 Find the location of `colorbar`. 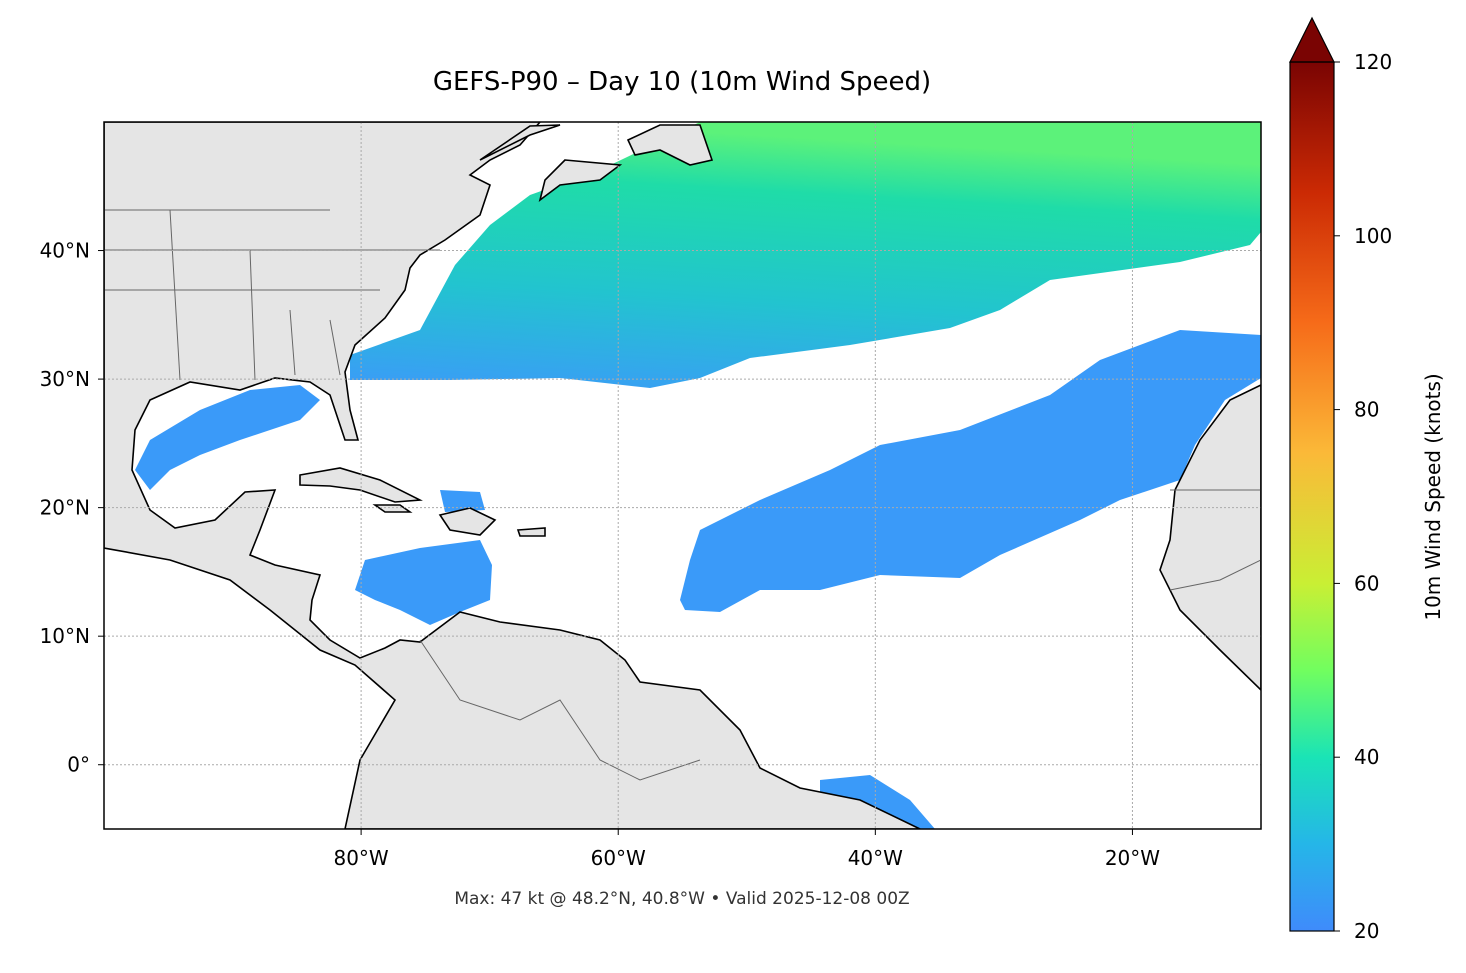

colorbar is located at coordinates (1312, 496).